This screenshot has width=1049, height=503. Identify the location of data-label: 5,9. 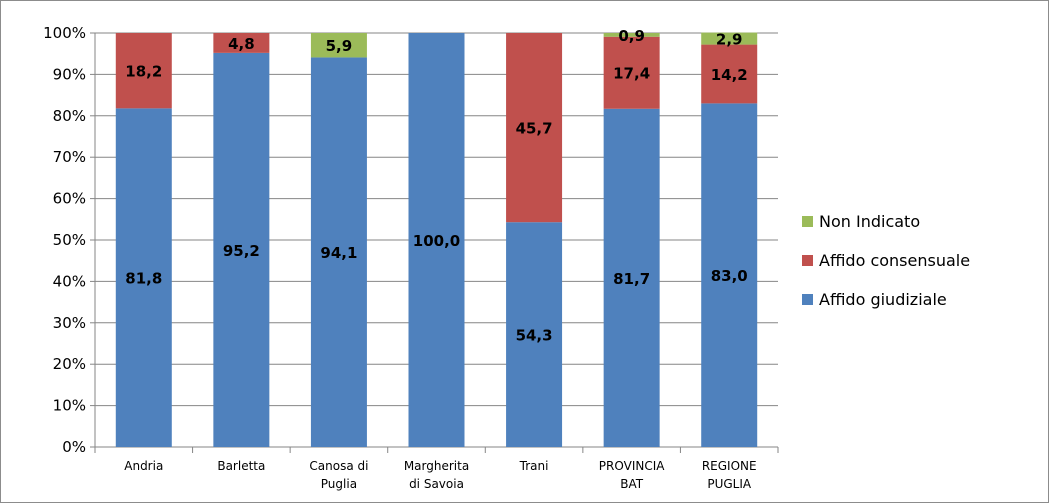
(339, 46).